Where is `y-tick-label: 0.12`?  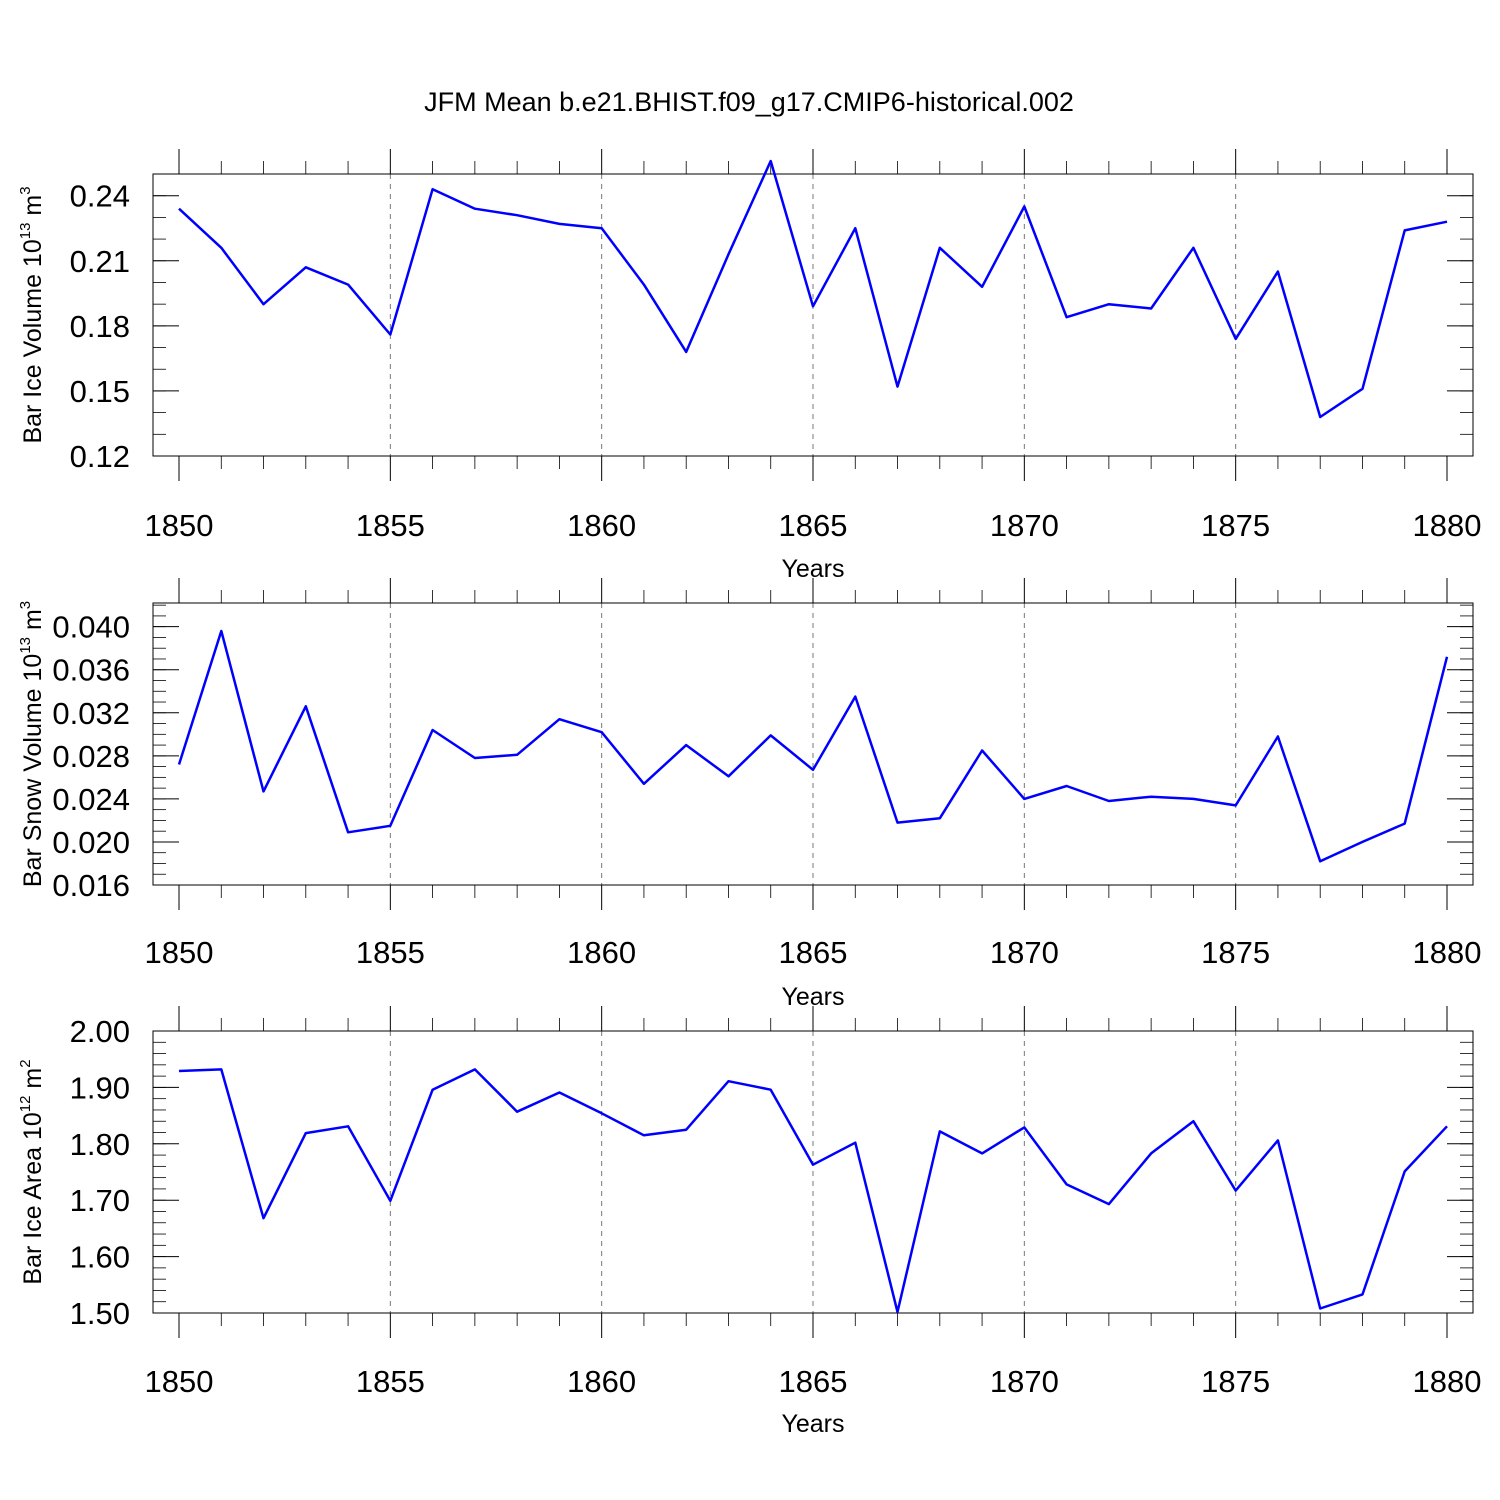
y-tick-label: 0.12 is located at coordinates (100, 456).